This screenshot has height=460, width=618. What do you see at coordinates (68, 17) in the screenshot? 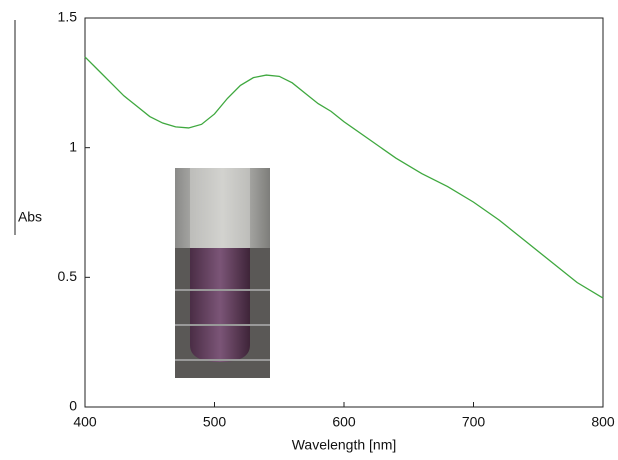
I see `y-tick-label: 1.5` at bounding box center [68, 17].